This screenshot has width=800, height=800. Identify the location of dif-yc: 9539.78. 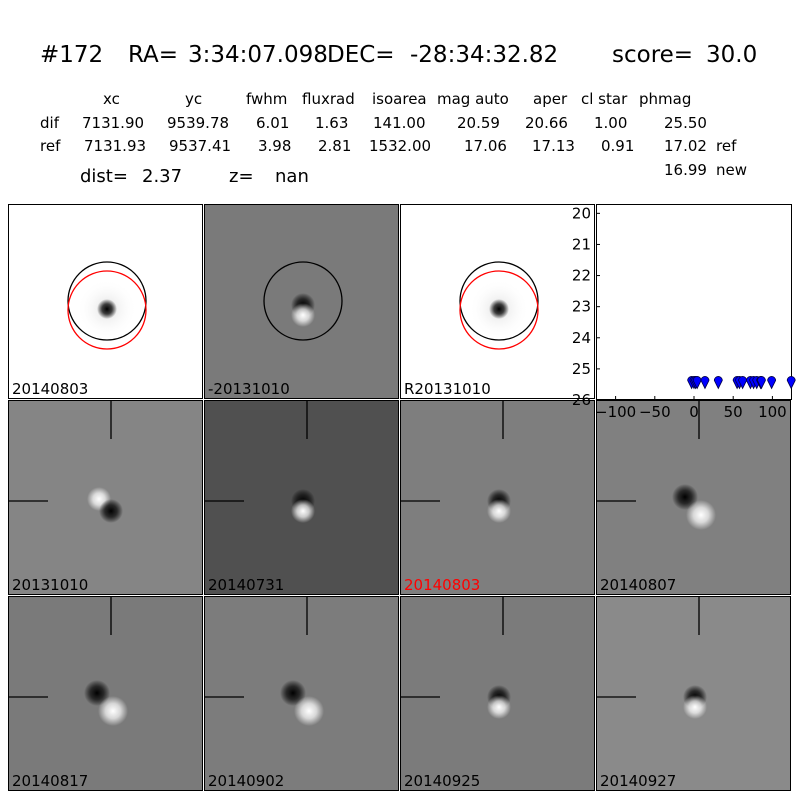
(198, 123).